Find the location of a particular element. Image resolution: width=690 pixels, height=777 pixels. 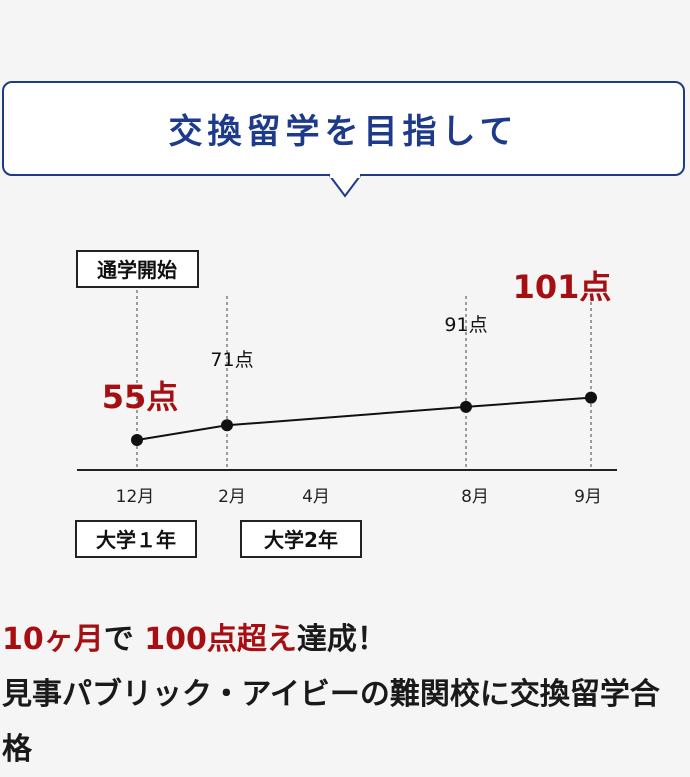

milestone-start-label: 通学開始 is located at coordinates (137, 270).